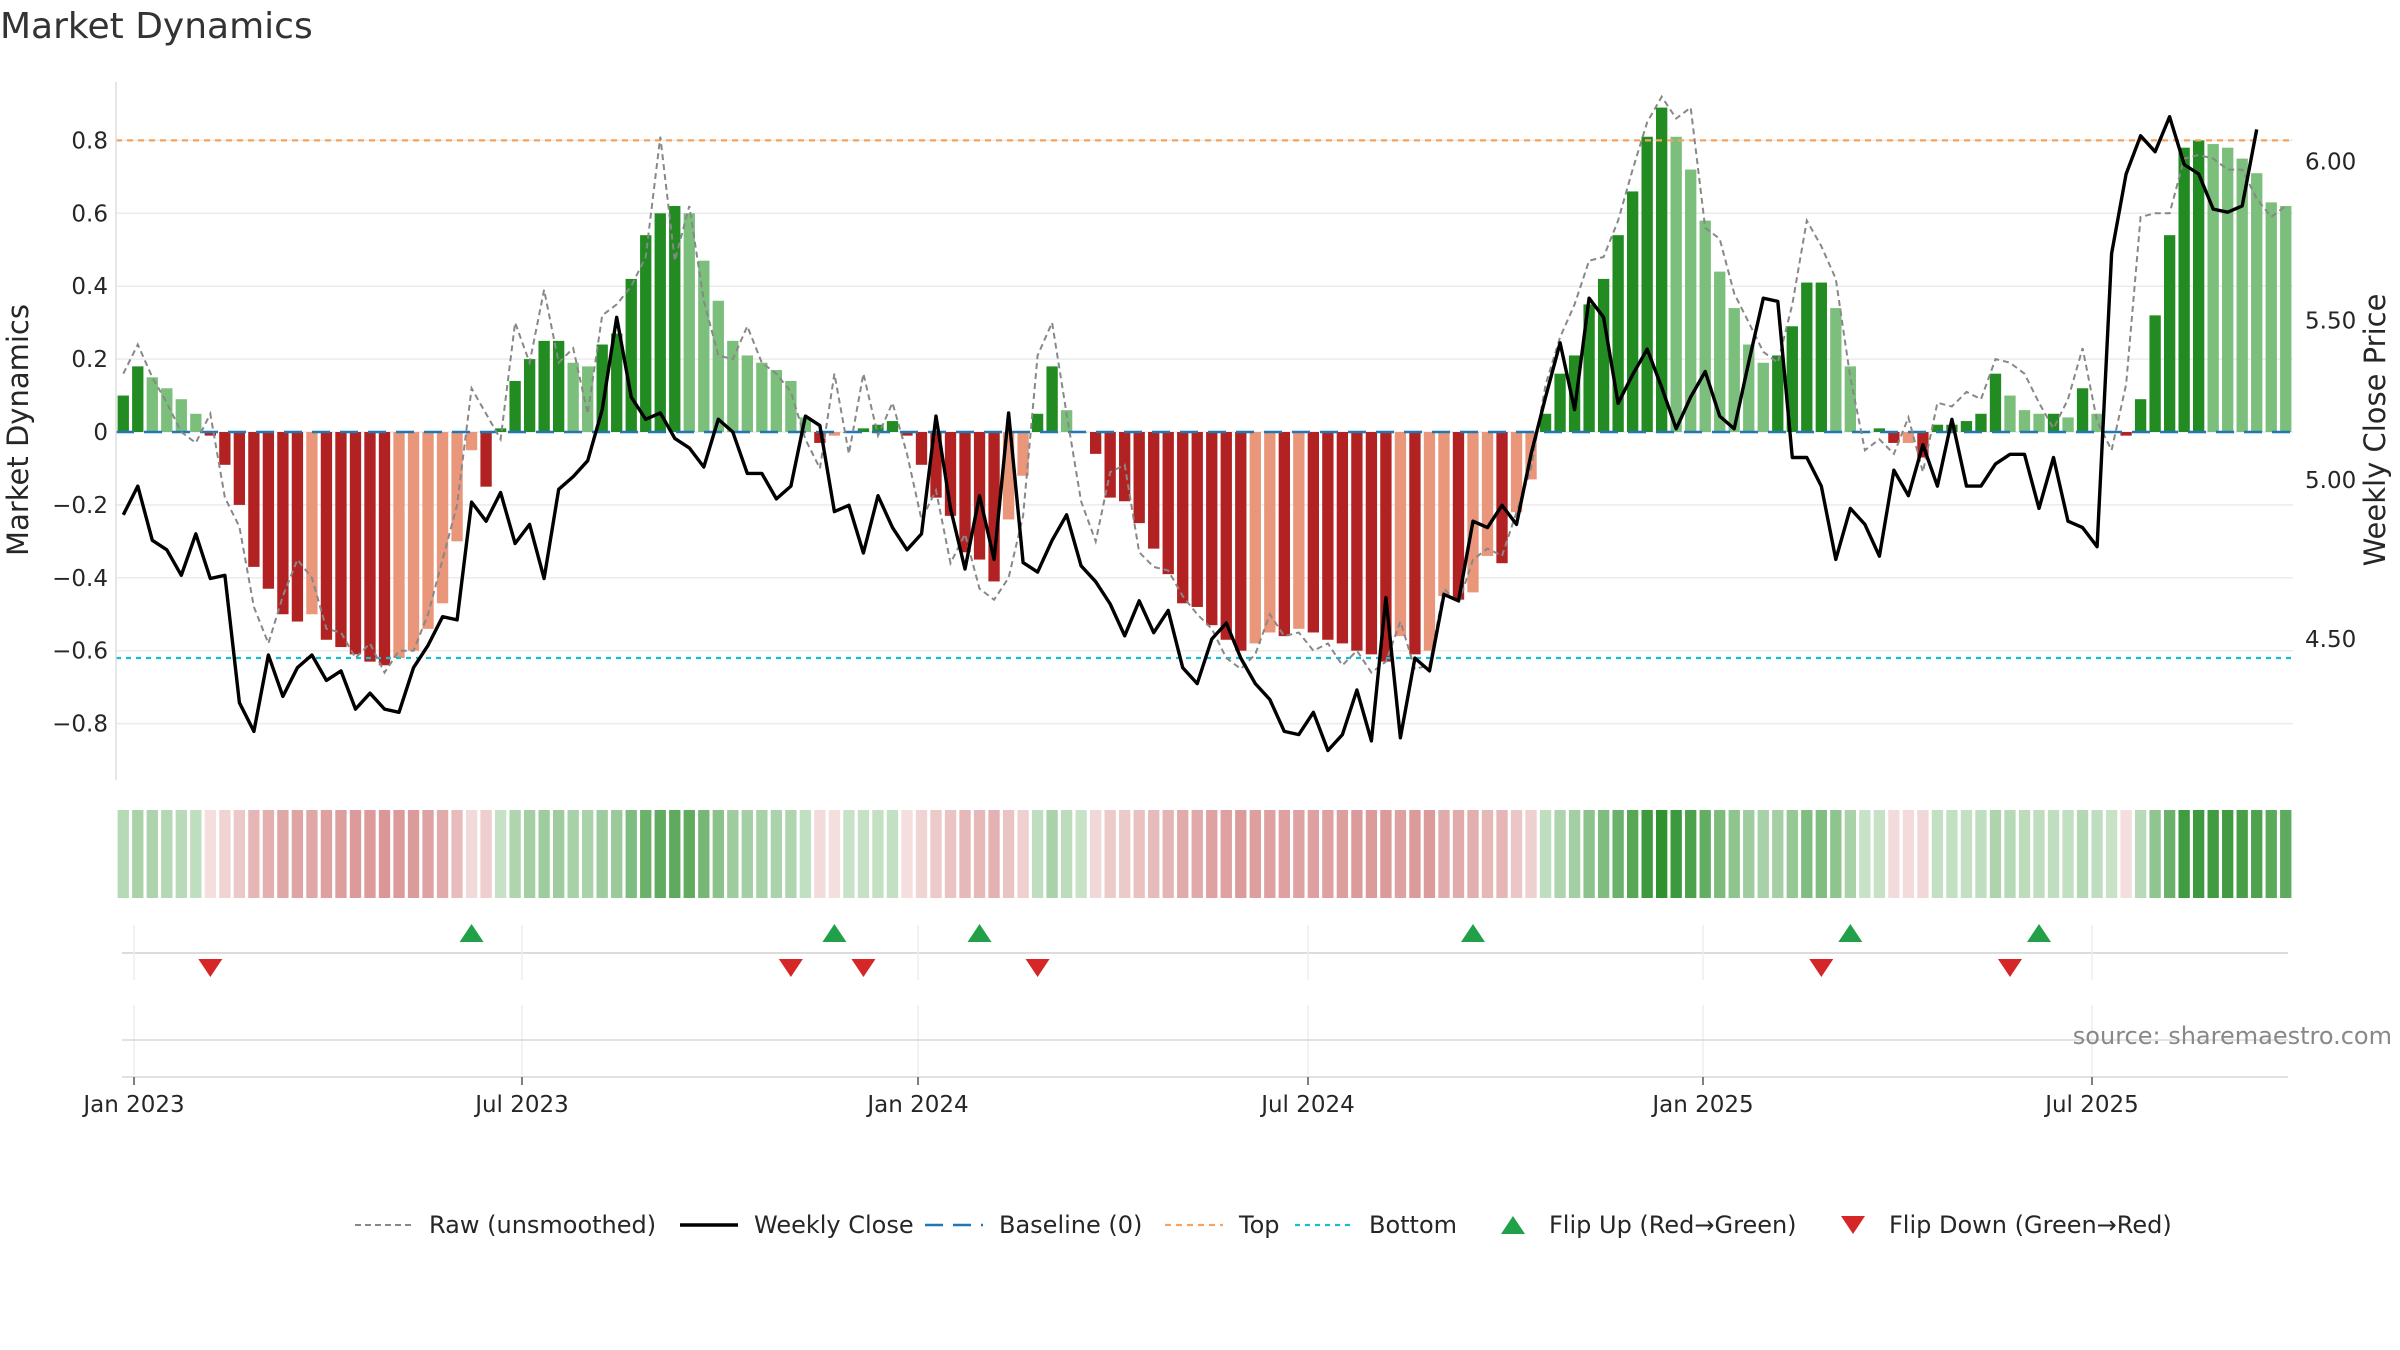 Image resolution: width=2400 pixels, height=1350 pixels. Describe the element at coordinates (834, 1225) in the screenshot. I see `legend-label: Weekly Close` at that location.